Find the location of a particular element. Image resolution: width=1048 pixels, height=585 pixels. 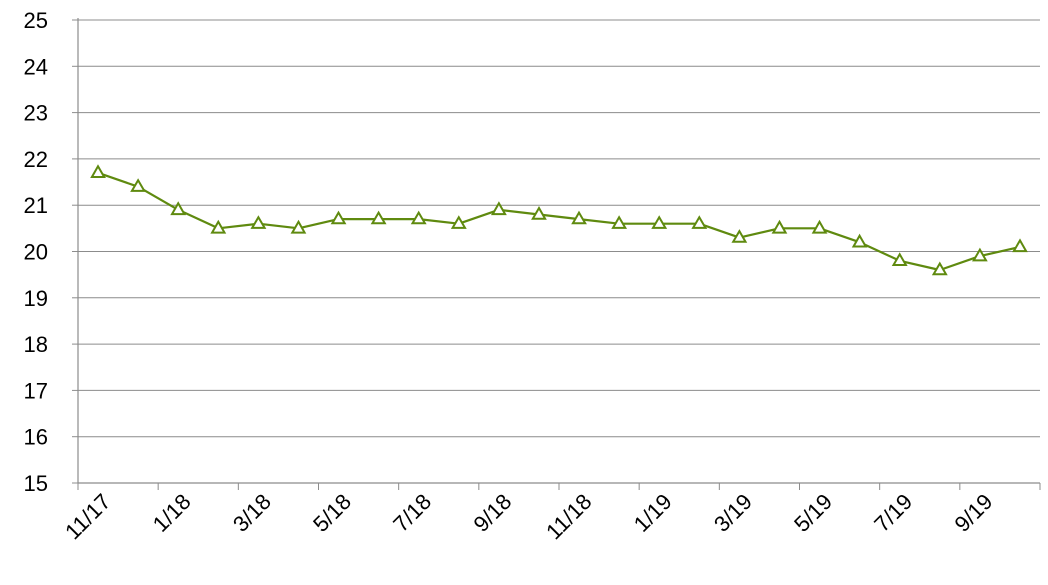

x-tick-label: 7/19 is located at coordinates (893, 513).